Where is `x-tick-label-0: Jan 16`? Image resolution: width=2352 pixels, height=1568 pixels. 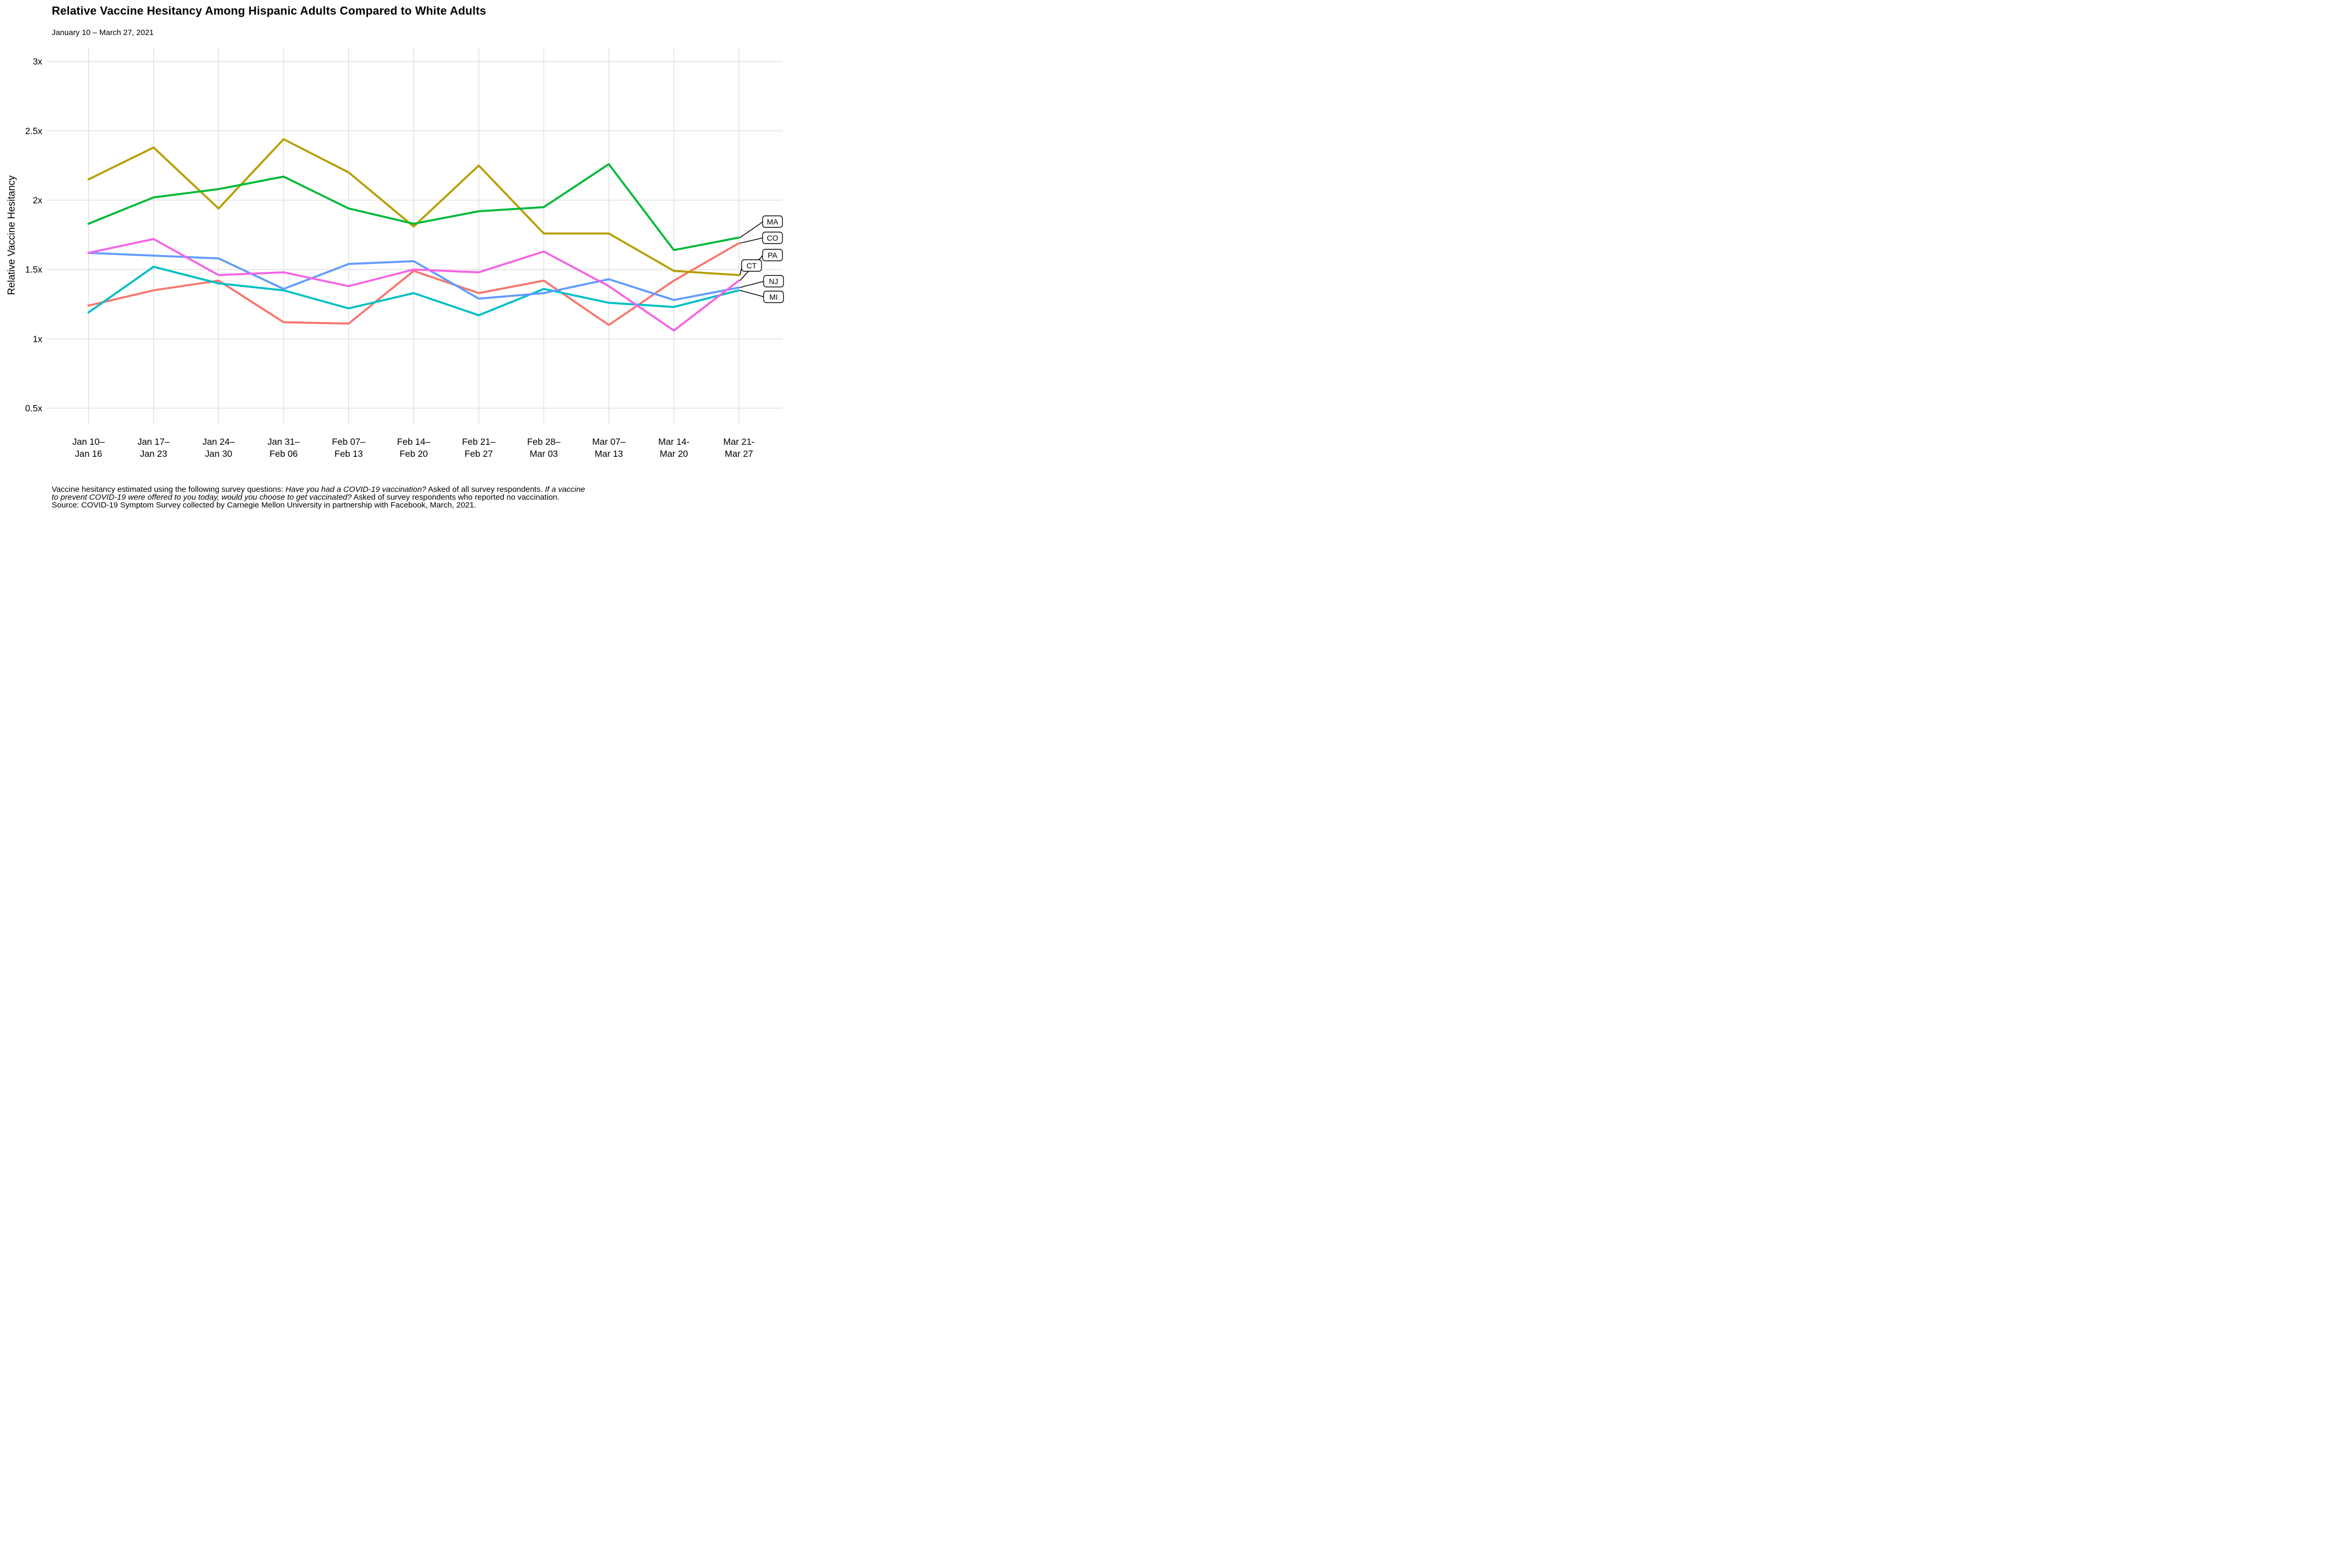 x-tick-label-0: Jan 16 is located at coordinates (88, 453).